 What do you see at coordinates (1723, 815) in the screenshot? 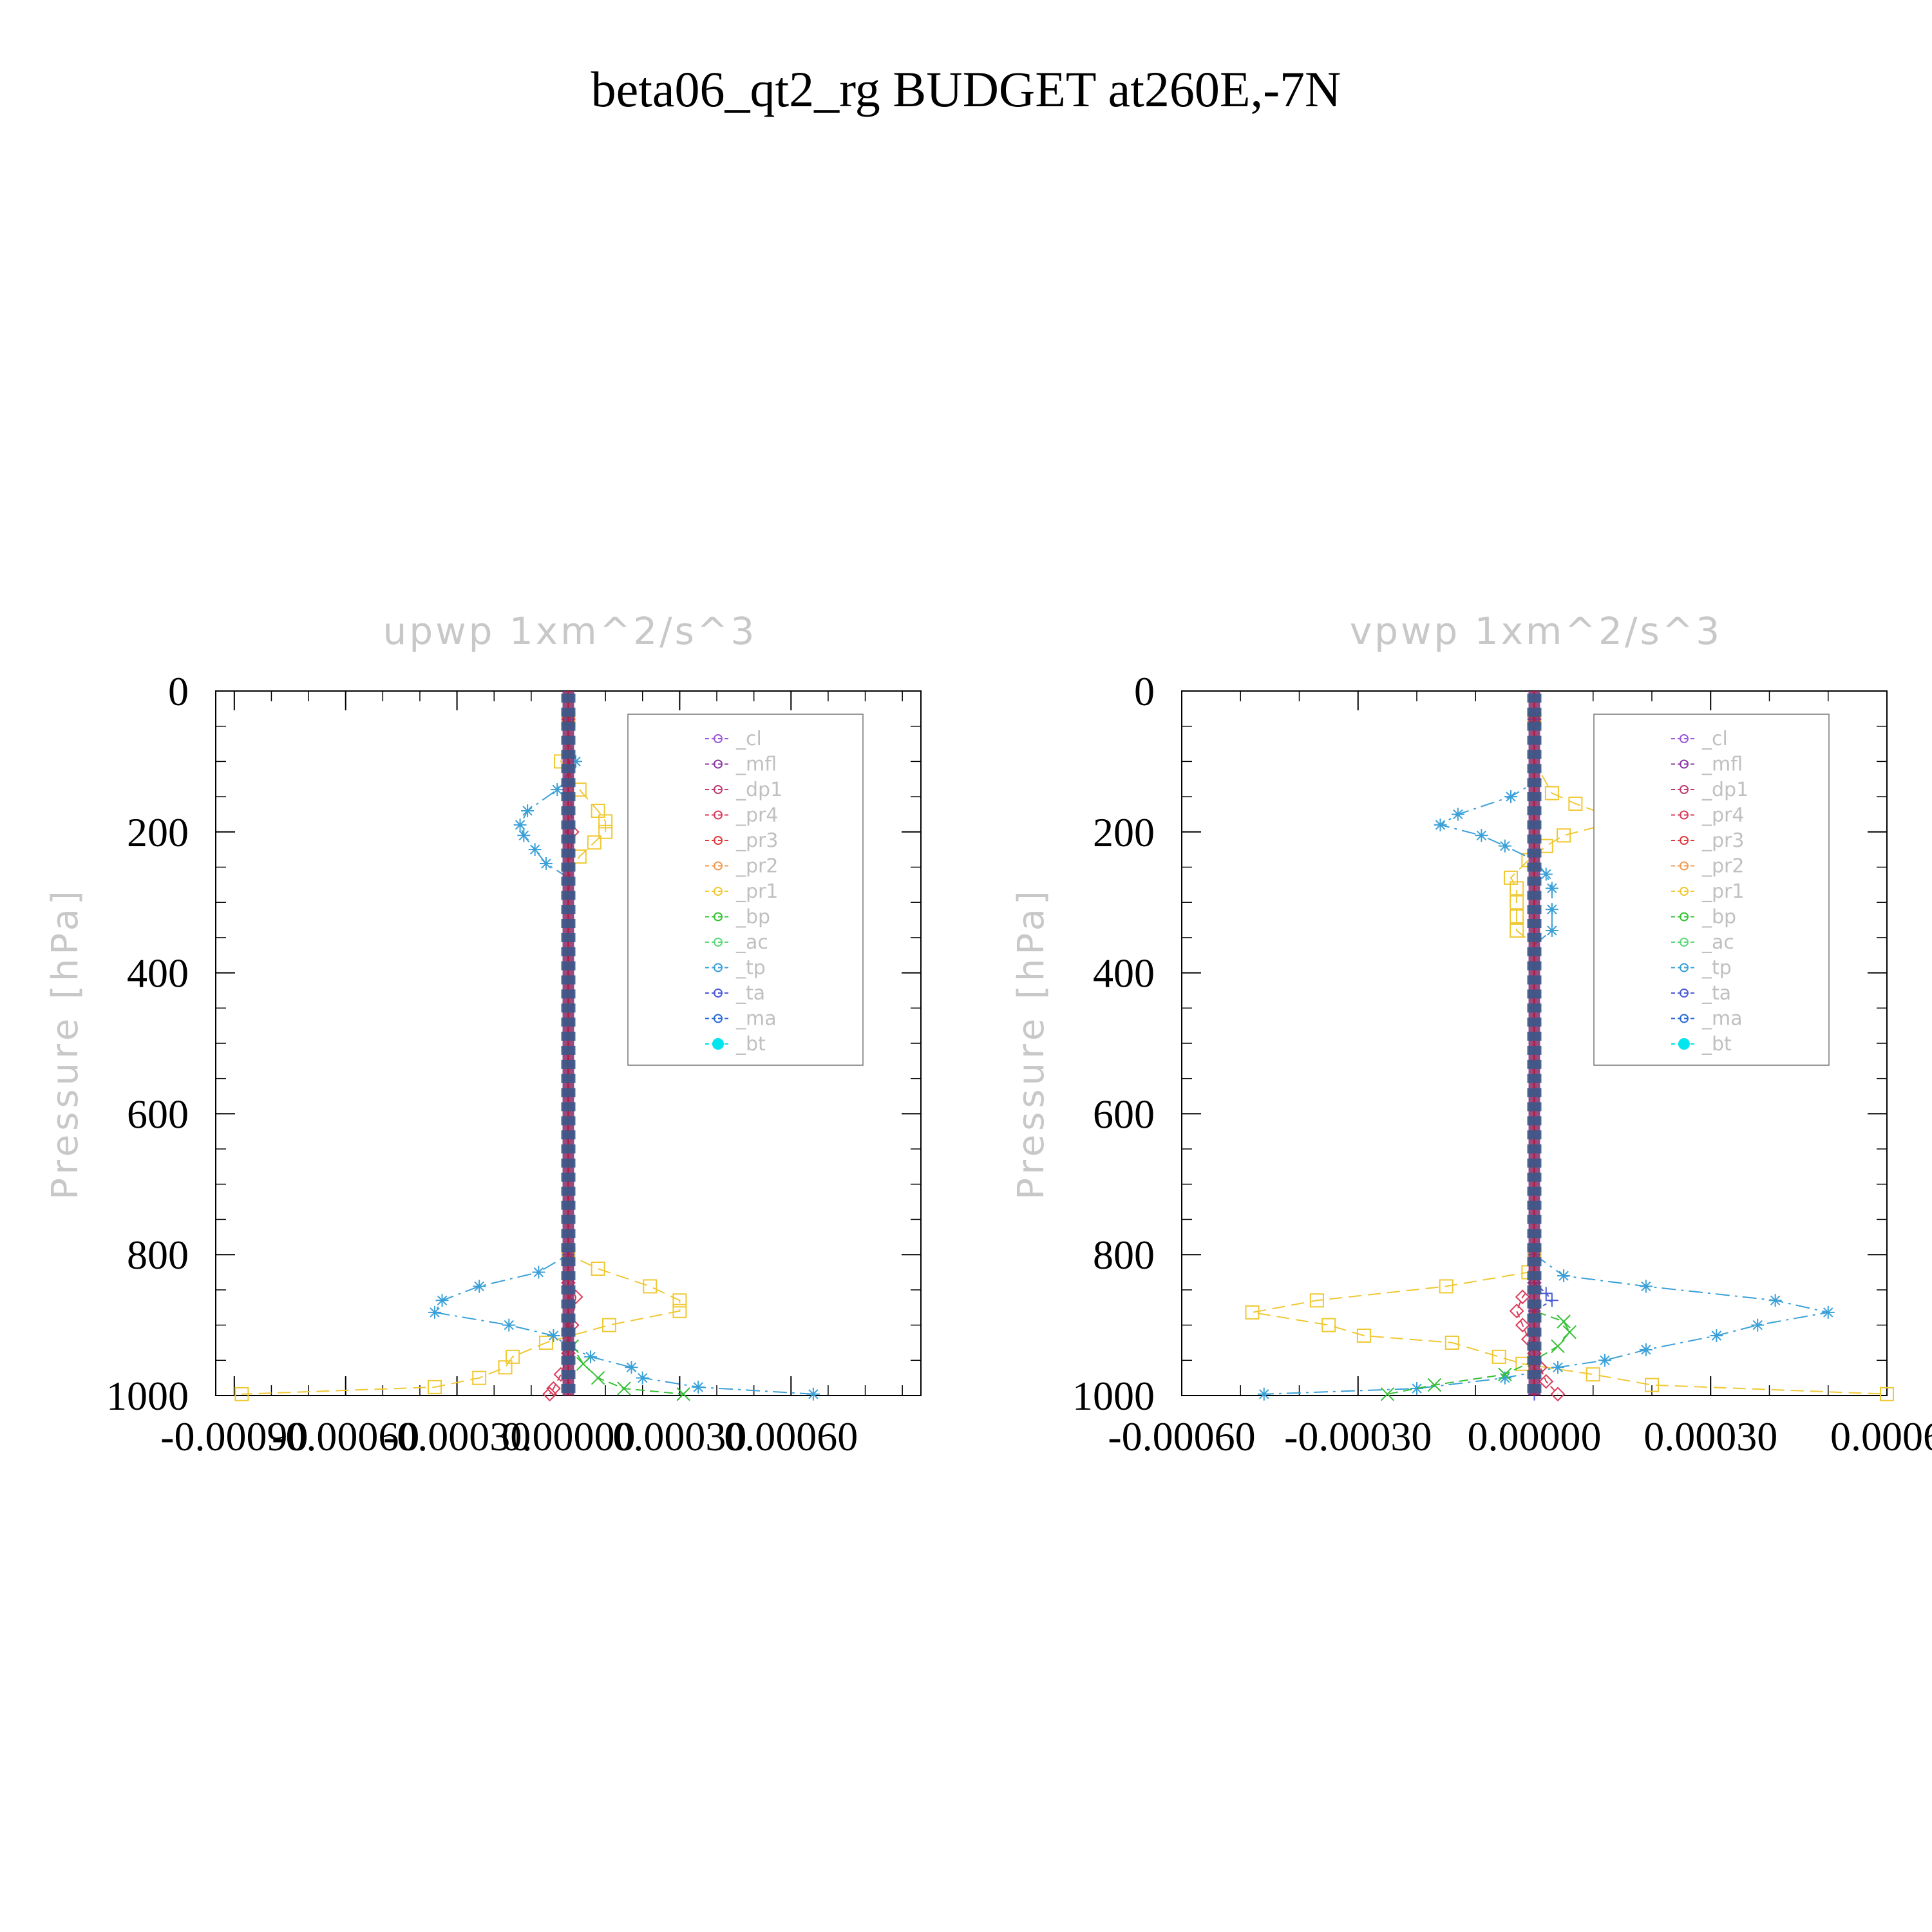
I see `legend-label: _pr4` at bounding box center [1723, 815].